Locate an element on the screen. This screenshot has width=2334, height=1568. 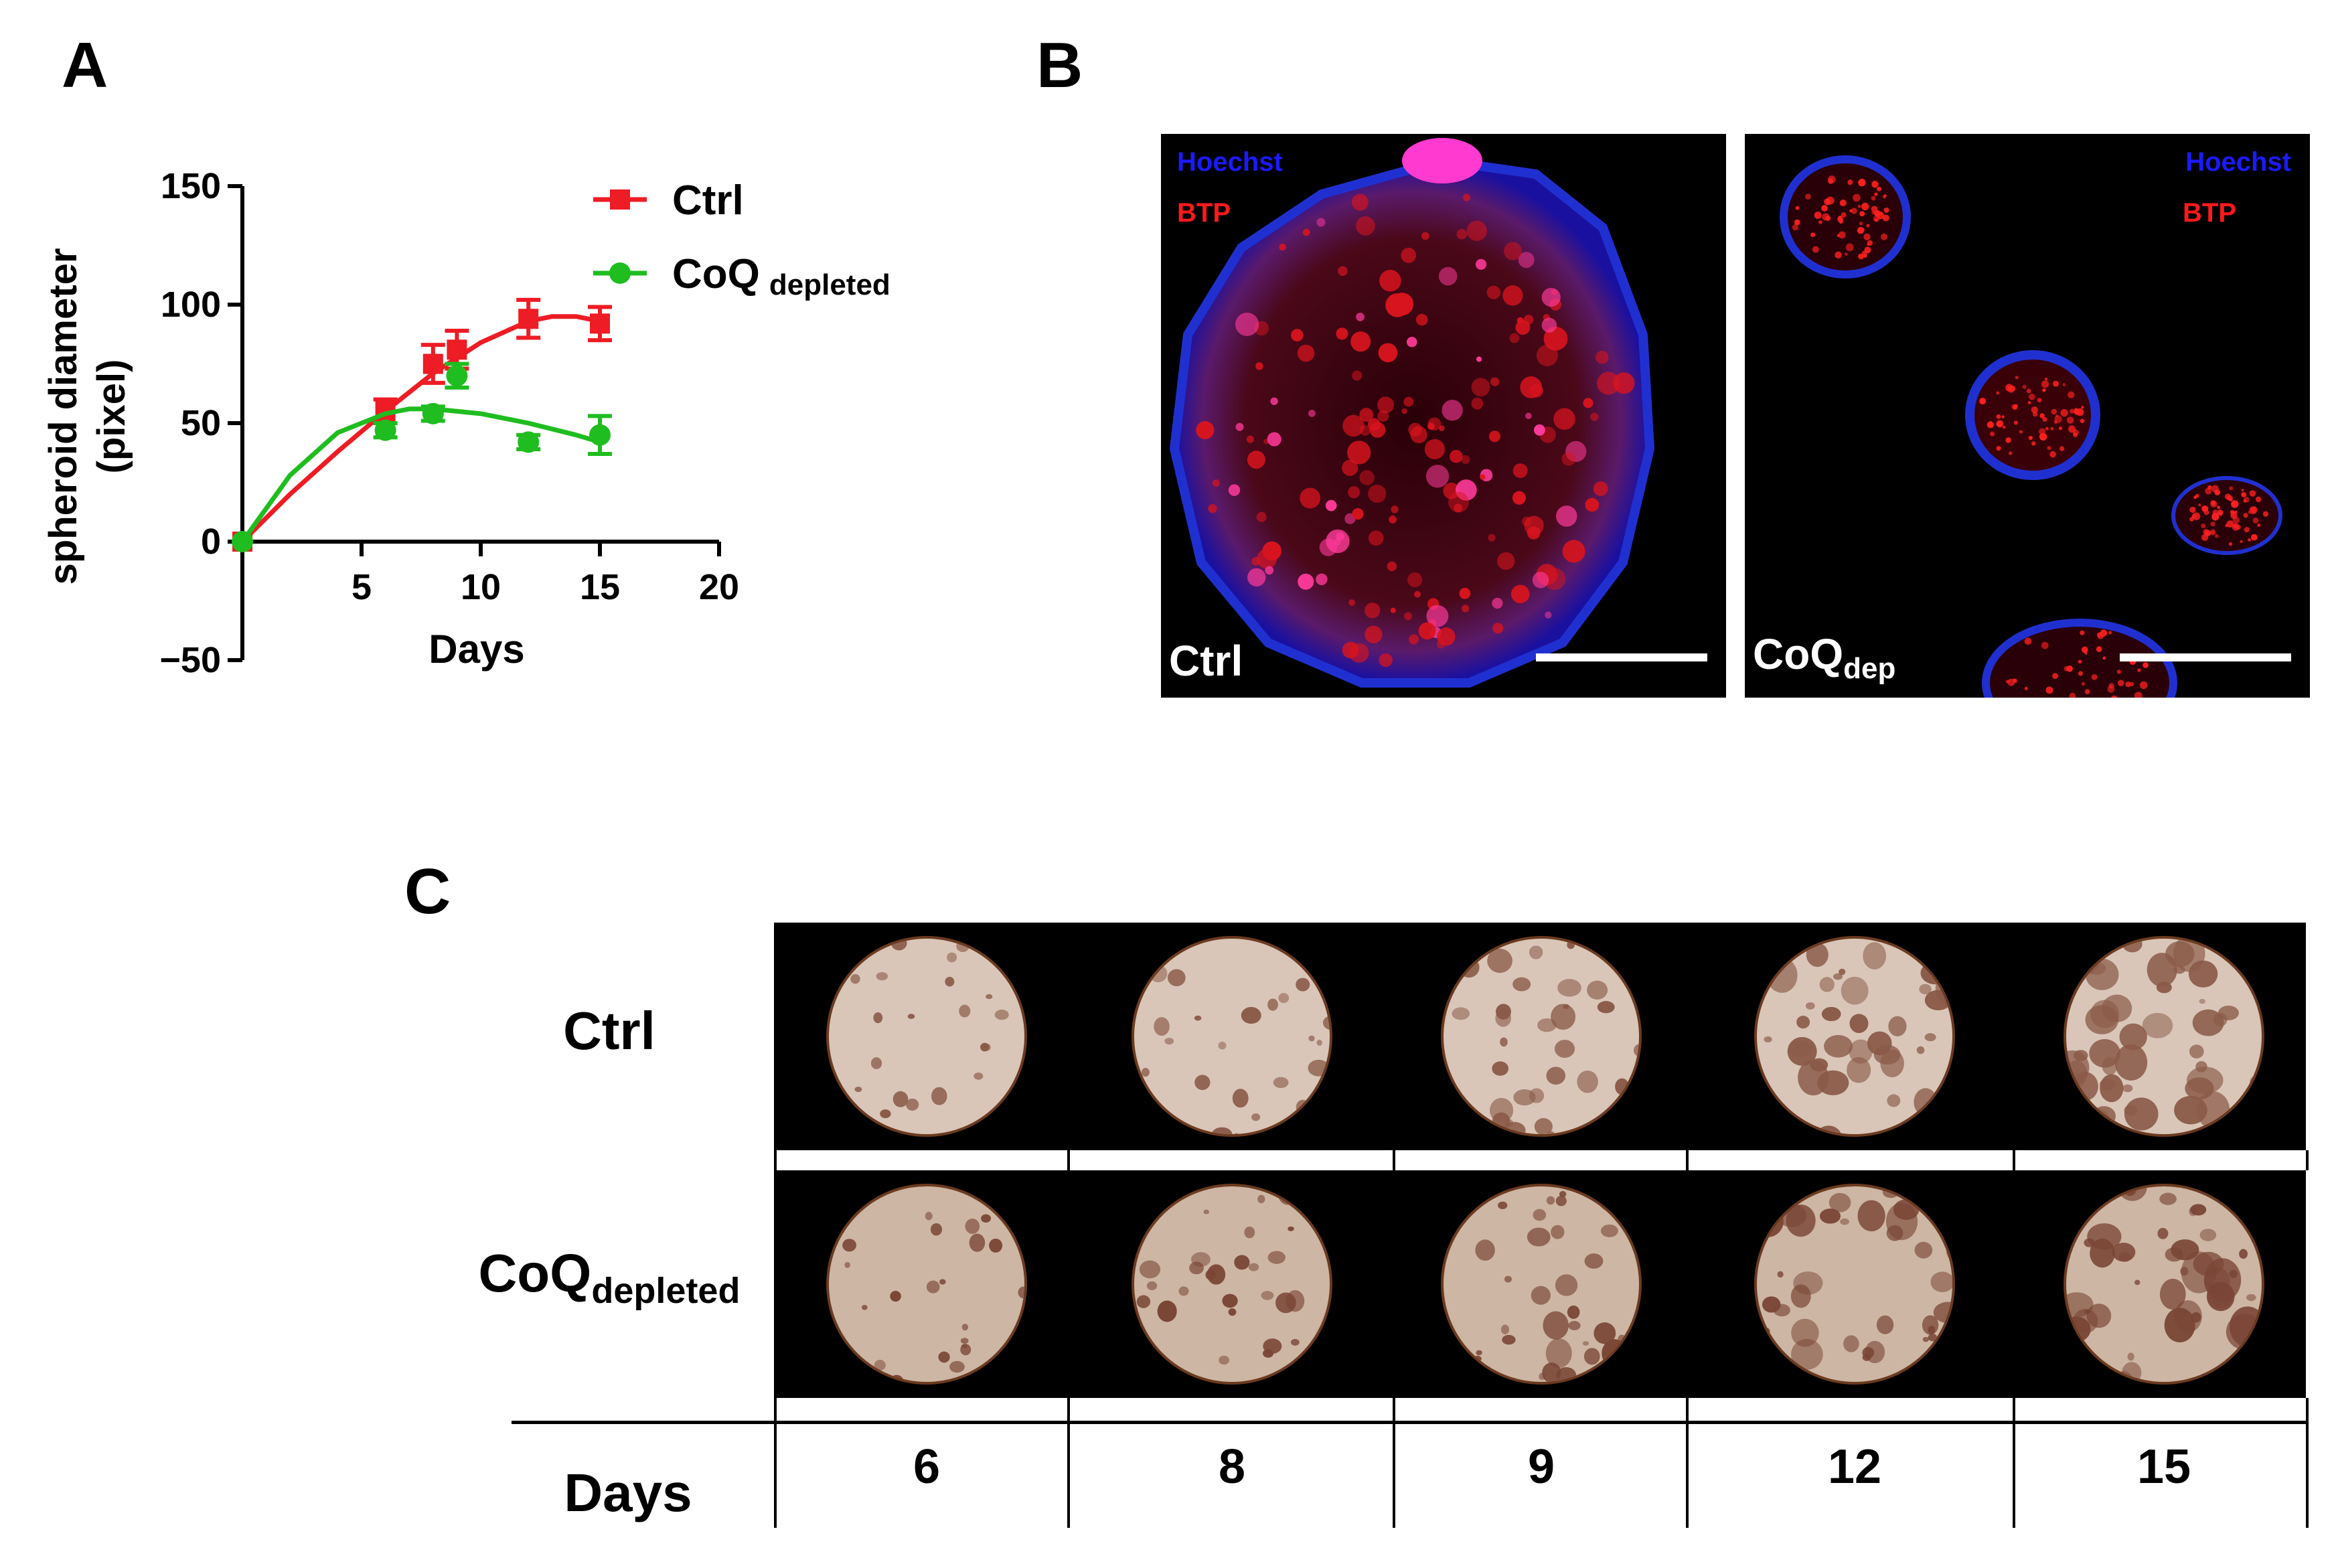
day-label: 15 is located at coordinates (2163, 1467).